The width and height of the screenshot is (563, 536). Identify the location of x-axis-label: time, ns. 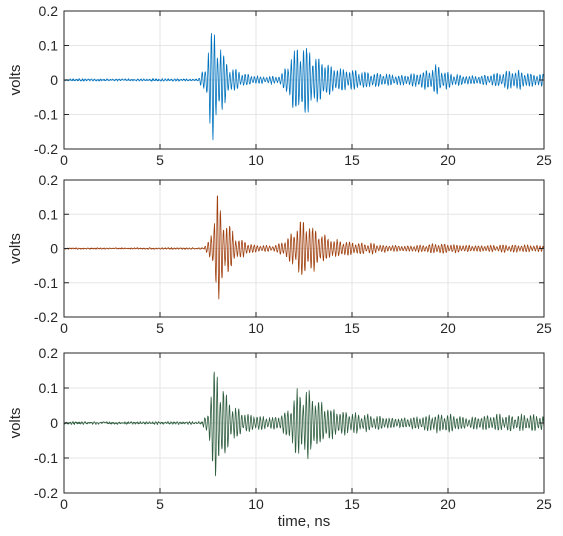
(304, 521).